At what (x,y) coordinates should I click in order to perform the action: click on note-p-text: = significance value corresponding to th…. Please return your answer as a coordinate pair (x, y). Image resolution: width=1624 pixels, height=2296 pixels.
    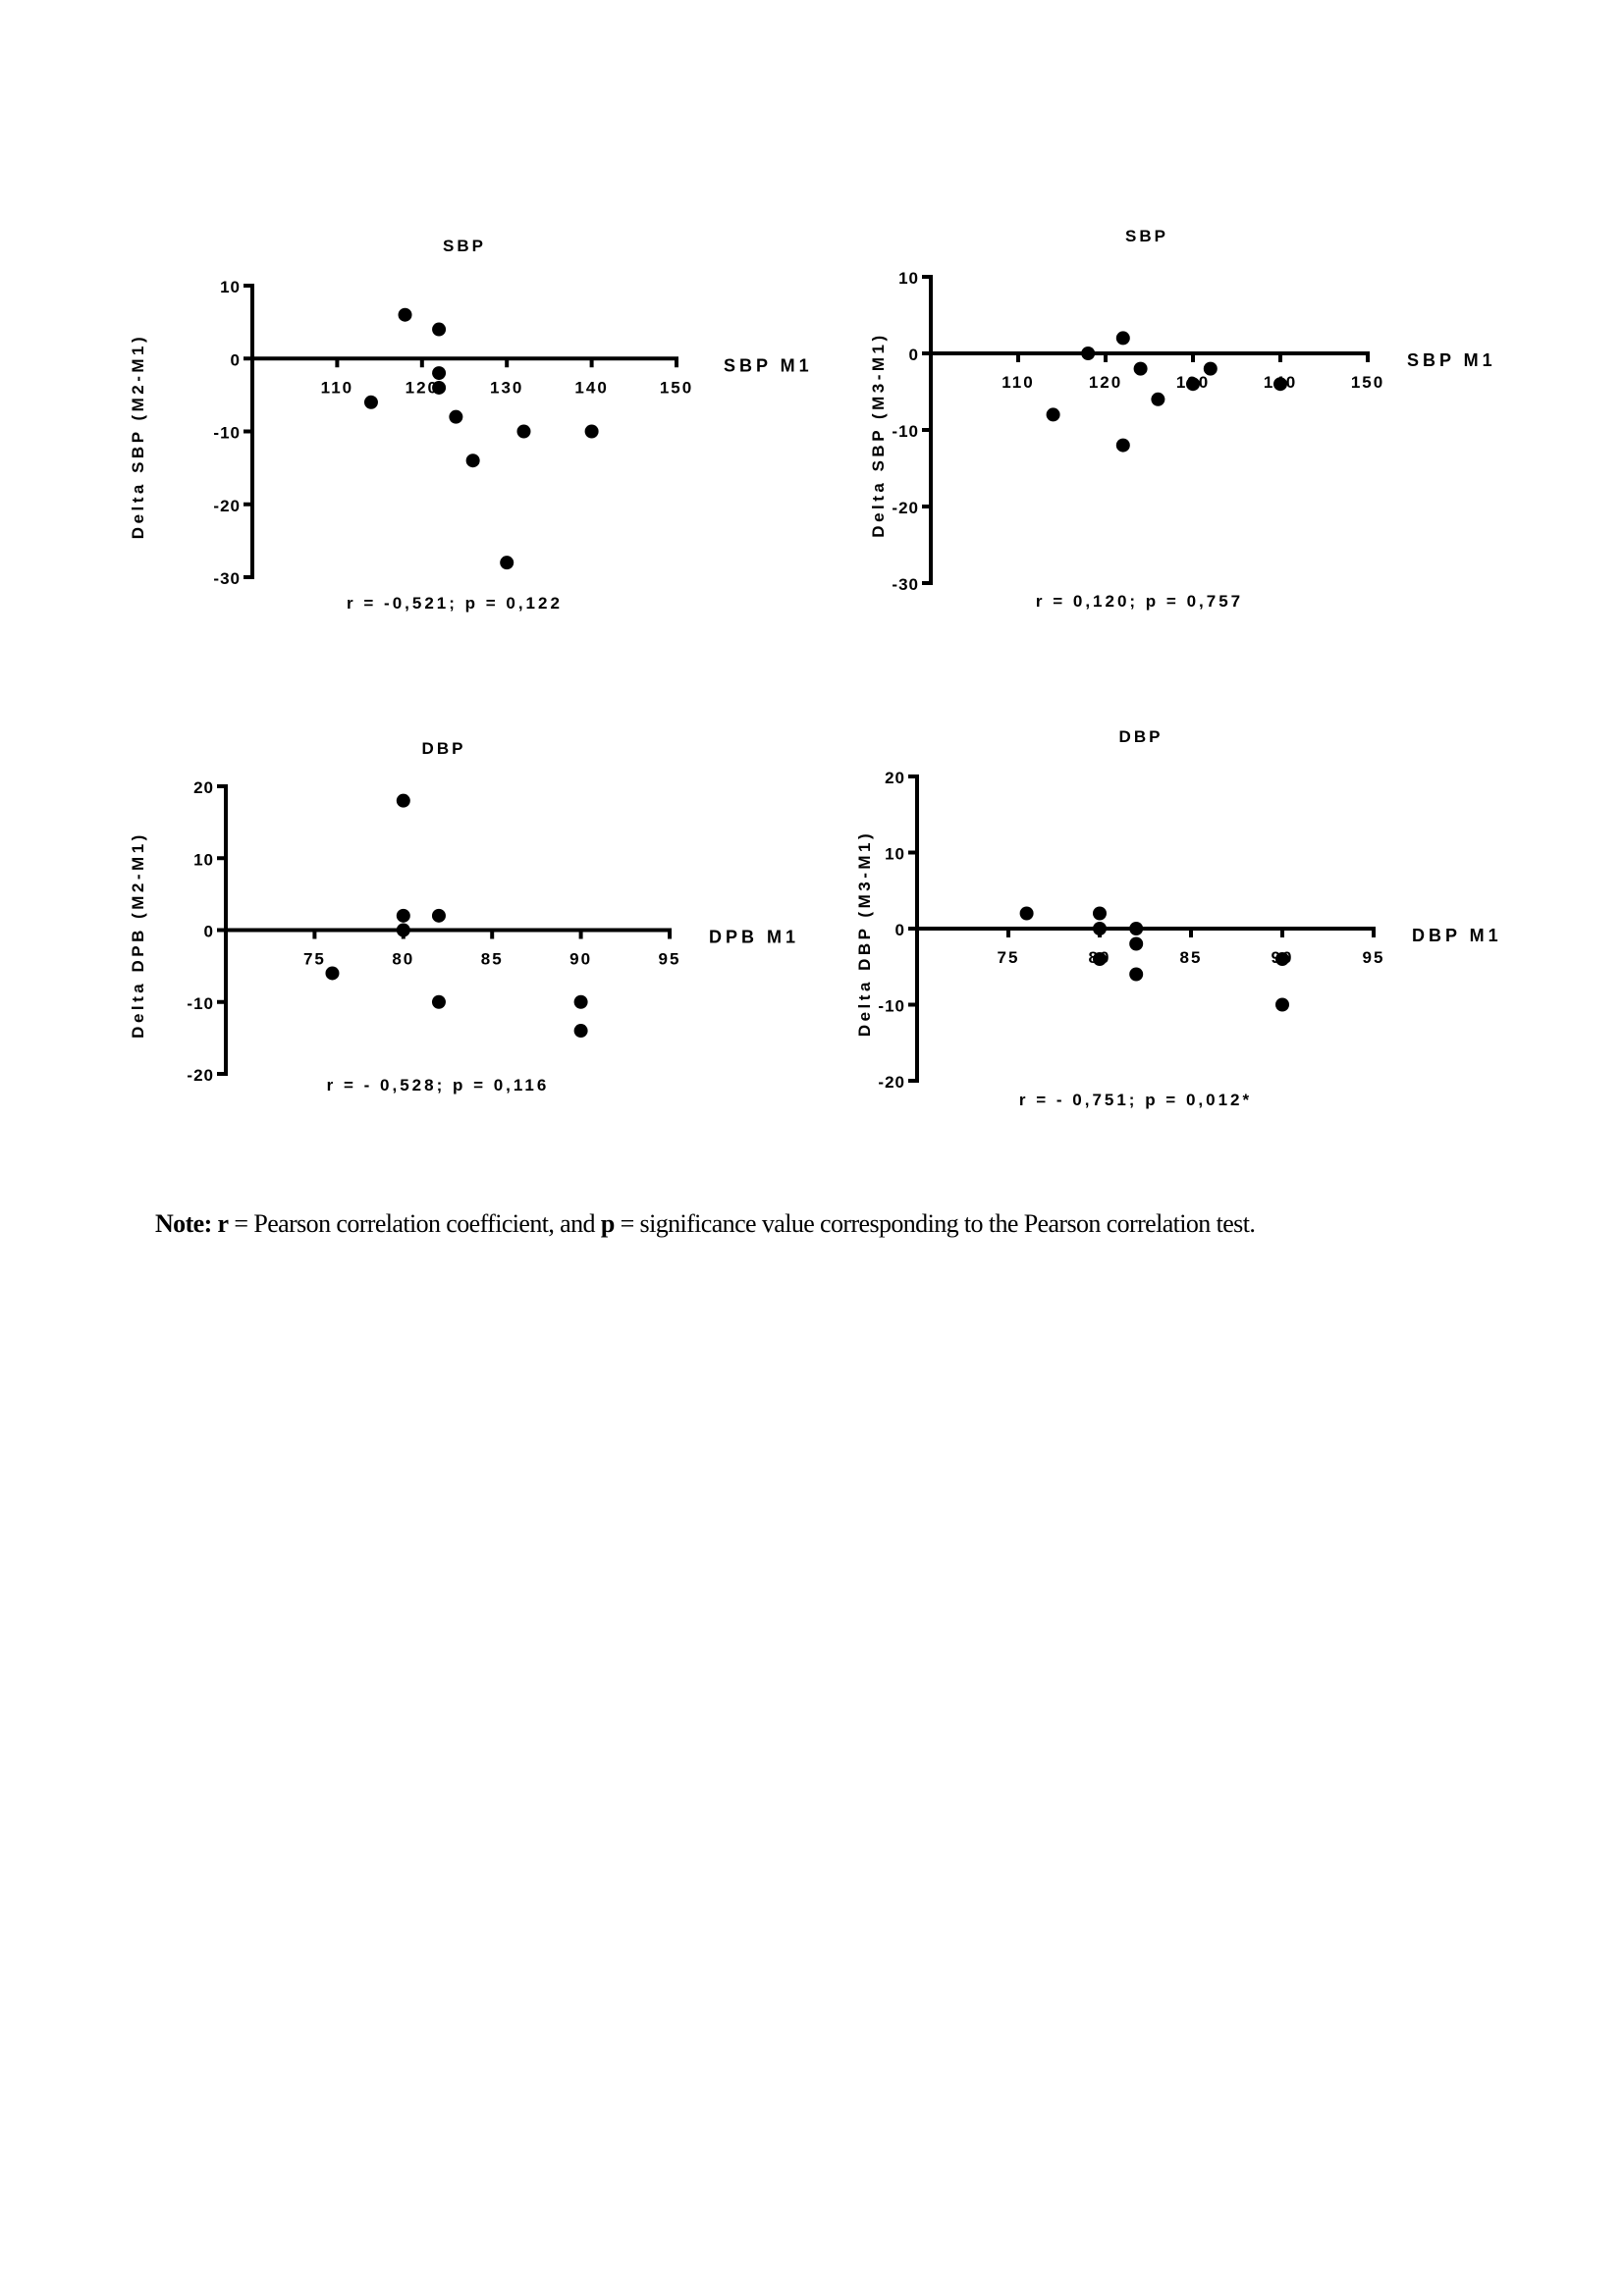
    Looking at the image, I should click on (935, 1223).